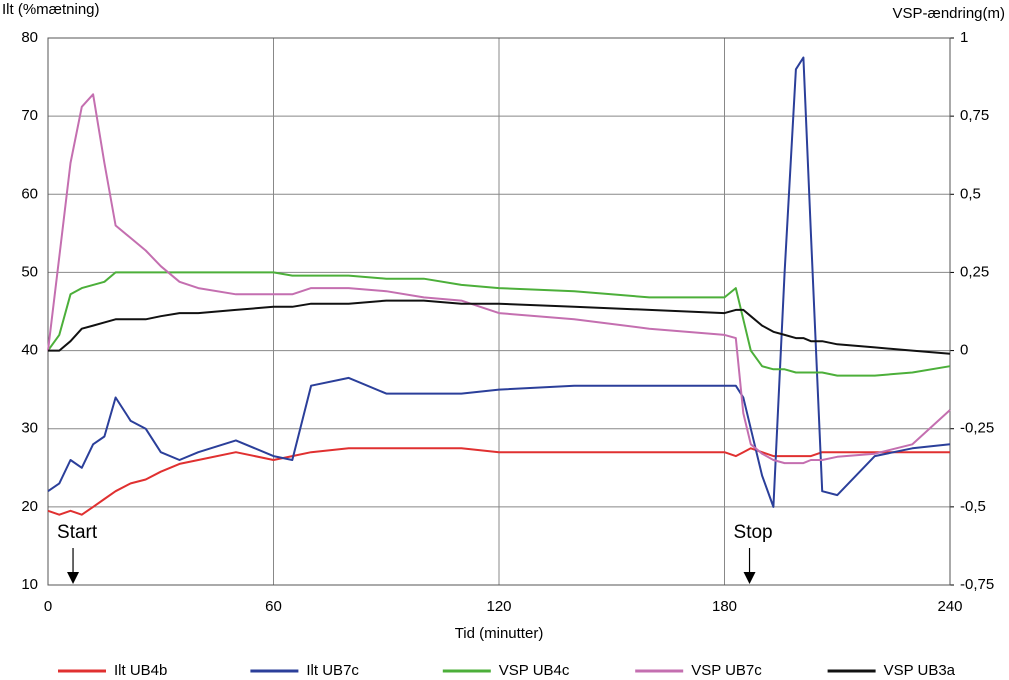 The width and height of the screenshot is (1009, 680). Describe the element at coordinates (77, 532) in the screenshot. I see `annotation: Start` at that location.